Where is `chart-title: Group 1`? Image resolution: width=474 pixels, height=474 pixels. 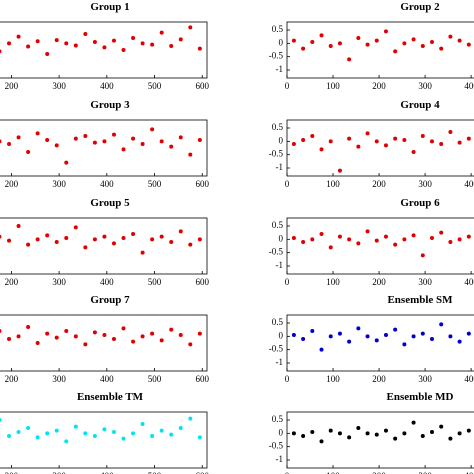 chart-title: Group 1 is located at coordinates (109, 7).